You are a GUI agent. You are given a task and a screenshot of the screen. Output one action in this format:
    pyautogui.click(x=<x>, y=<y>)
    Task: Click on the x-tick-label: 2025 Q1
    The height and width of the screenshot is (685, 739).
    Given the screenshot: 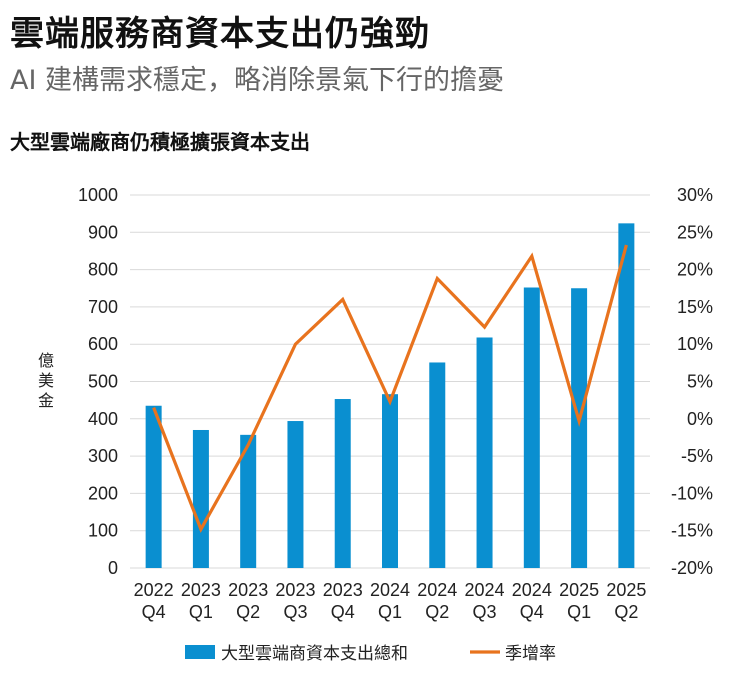 What is the action you would take?
    pyautogui.click(x=579, y=601)
    